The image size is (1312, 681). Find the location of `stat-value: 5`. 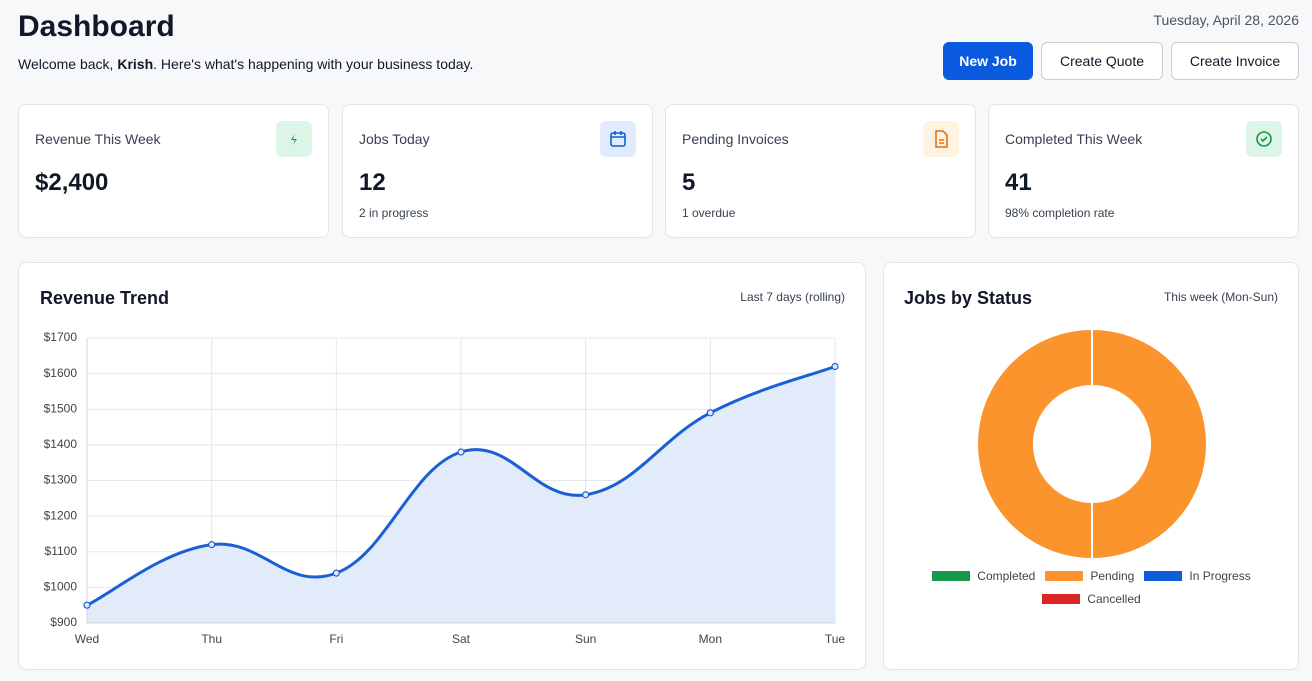

stat-value: 5 is located at coordinates (689, 182).